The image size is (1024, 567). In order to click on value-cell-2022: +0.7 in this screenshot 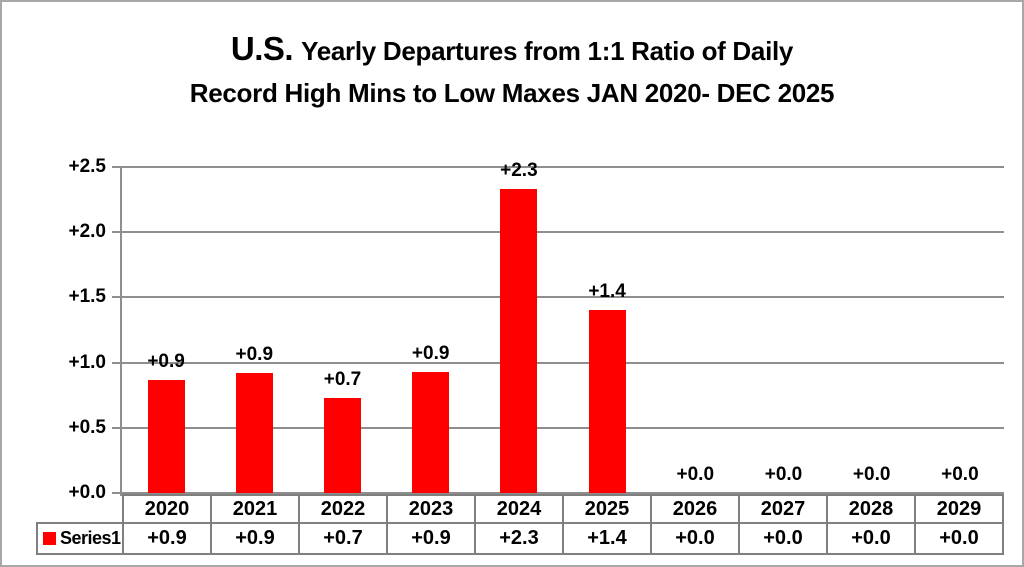, I will do `click(342, 538)`.